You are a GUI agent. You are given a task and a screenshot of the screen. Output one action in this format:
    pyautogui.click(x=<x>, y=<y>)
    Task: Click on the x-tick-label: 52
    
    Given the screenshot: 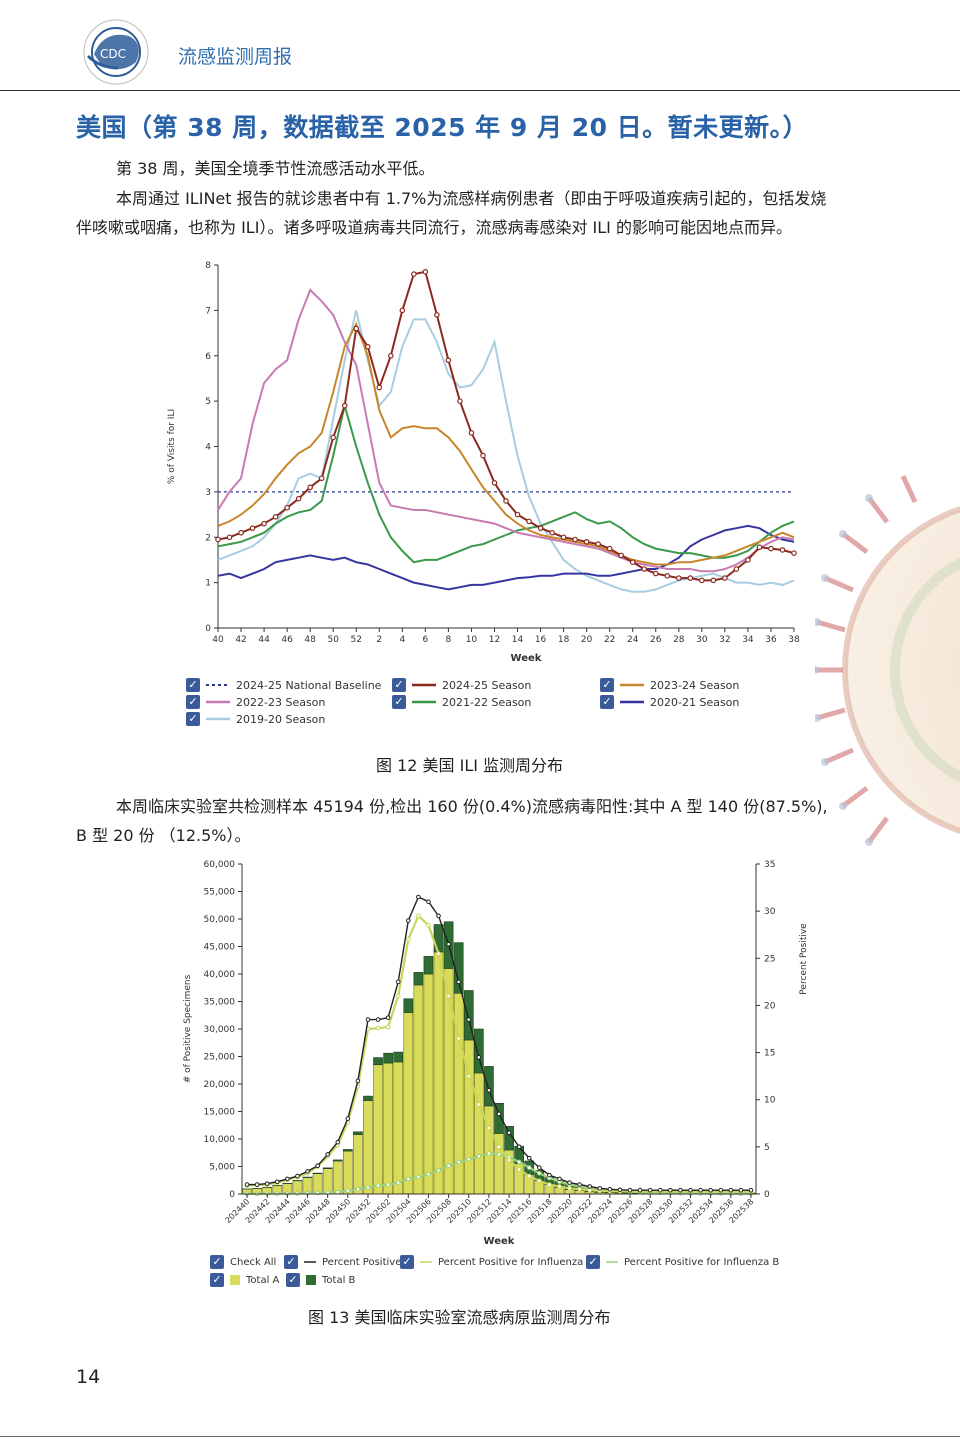 What is the action you would take?
    pyautogui.click(x=356, y=640)
    